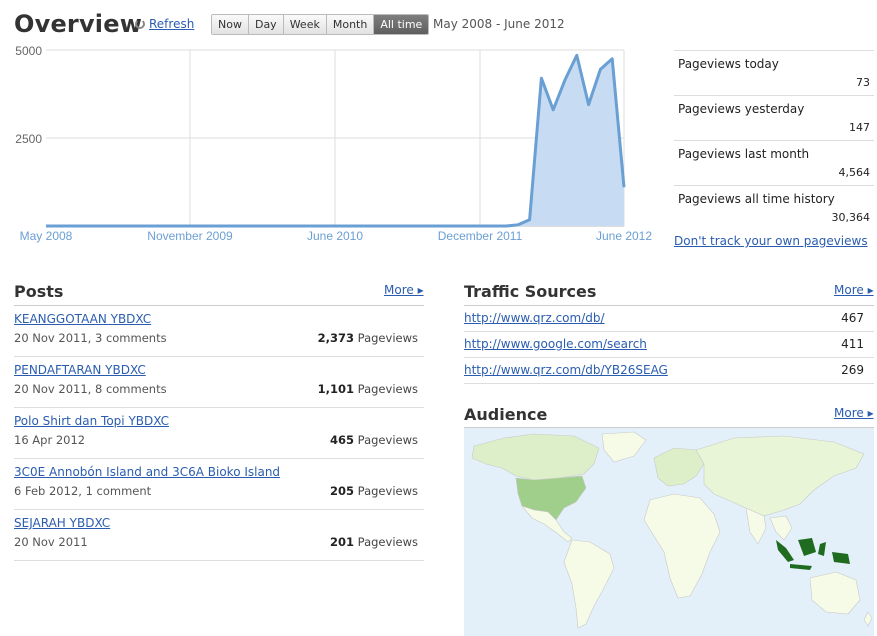 This screenshot has width=877, height=636. I want to click on y-tick-label: 5000, so click(28, 51).